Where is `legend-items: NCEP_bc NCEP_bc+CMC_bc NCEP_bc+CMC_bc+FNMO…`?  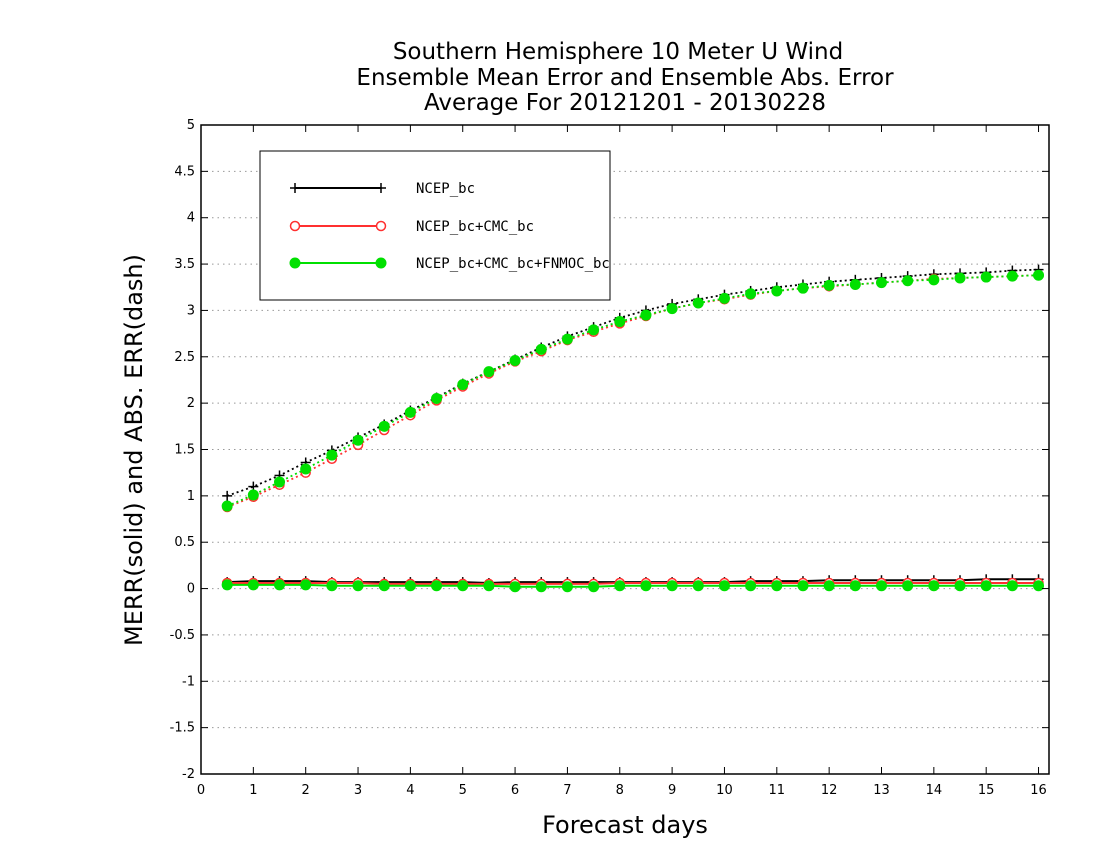 legend-items: NCEP_bc NCEP_bc+CMC_bc NCEP_bc+CMC_bc+FNMO… is located at coordinates (449, 226).